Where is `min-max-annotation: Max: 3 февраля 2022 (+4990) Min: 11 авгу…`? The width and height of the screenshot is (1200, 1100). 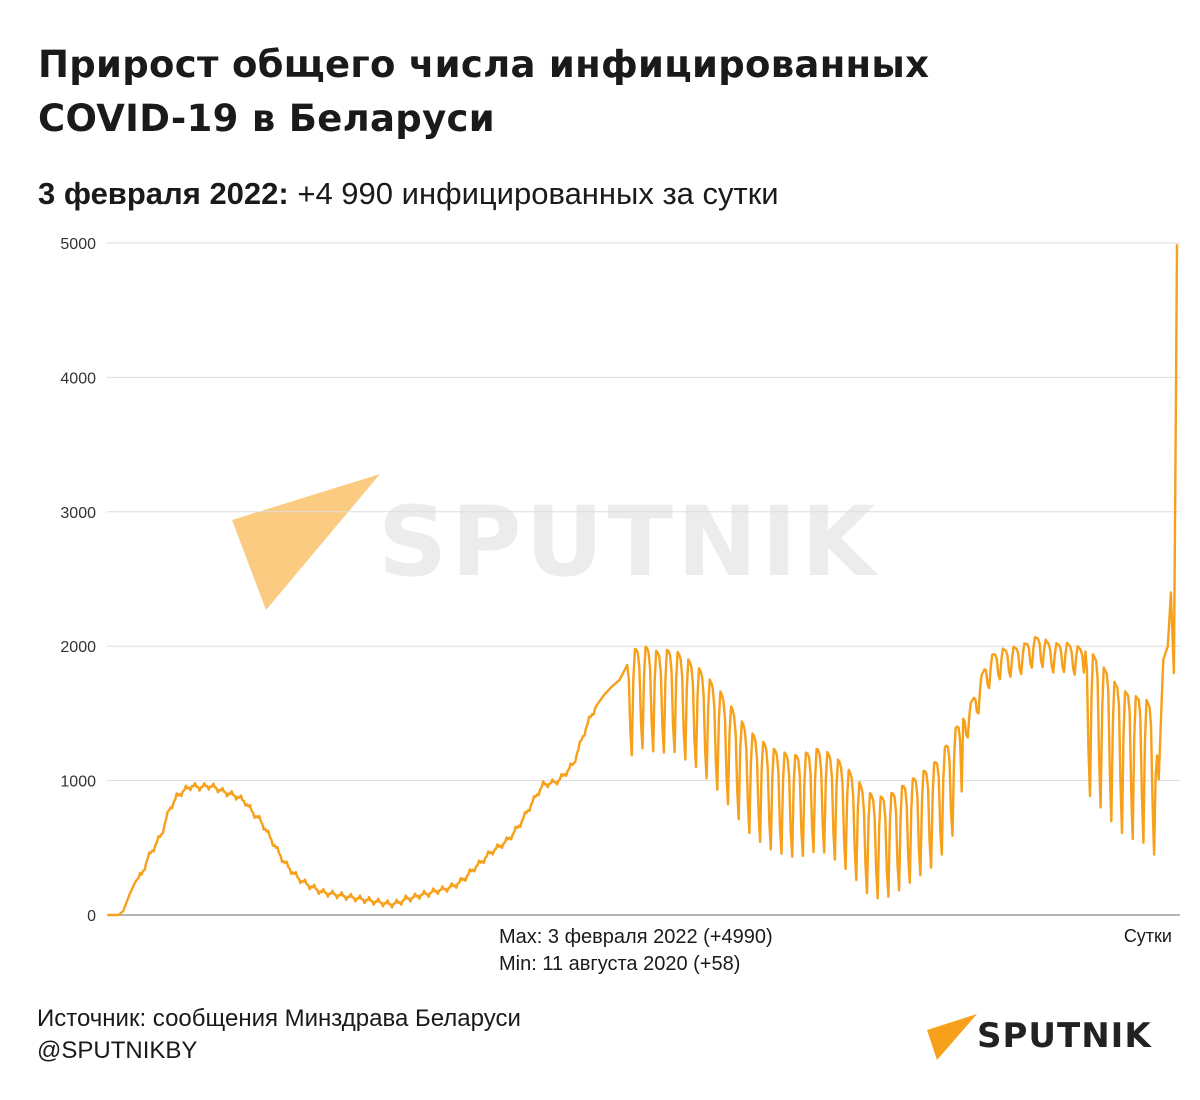 min-max-annotation: Max: 3 февраля 2022 (+4990) Min: 11 авгу… is located at coordinates (636, 951).